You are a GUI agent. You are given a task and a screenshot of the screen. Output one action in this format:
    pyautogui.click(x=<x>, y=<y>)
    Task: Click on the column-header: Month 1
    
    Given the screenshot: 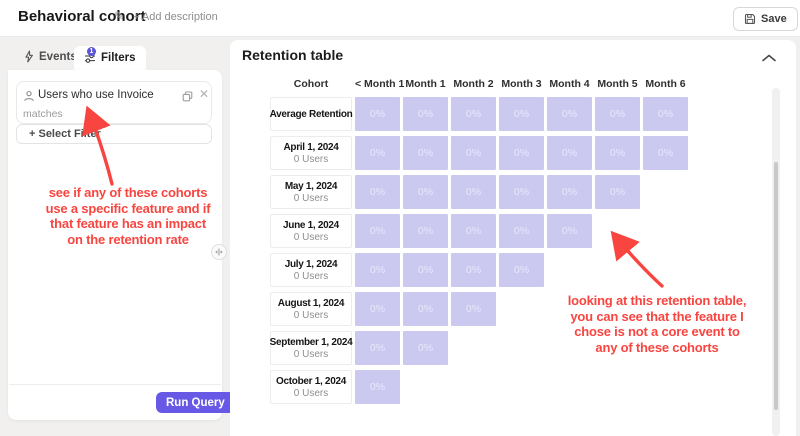 What is the action you would take?
    pyautogui.click(x=425, y=84)
    